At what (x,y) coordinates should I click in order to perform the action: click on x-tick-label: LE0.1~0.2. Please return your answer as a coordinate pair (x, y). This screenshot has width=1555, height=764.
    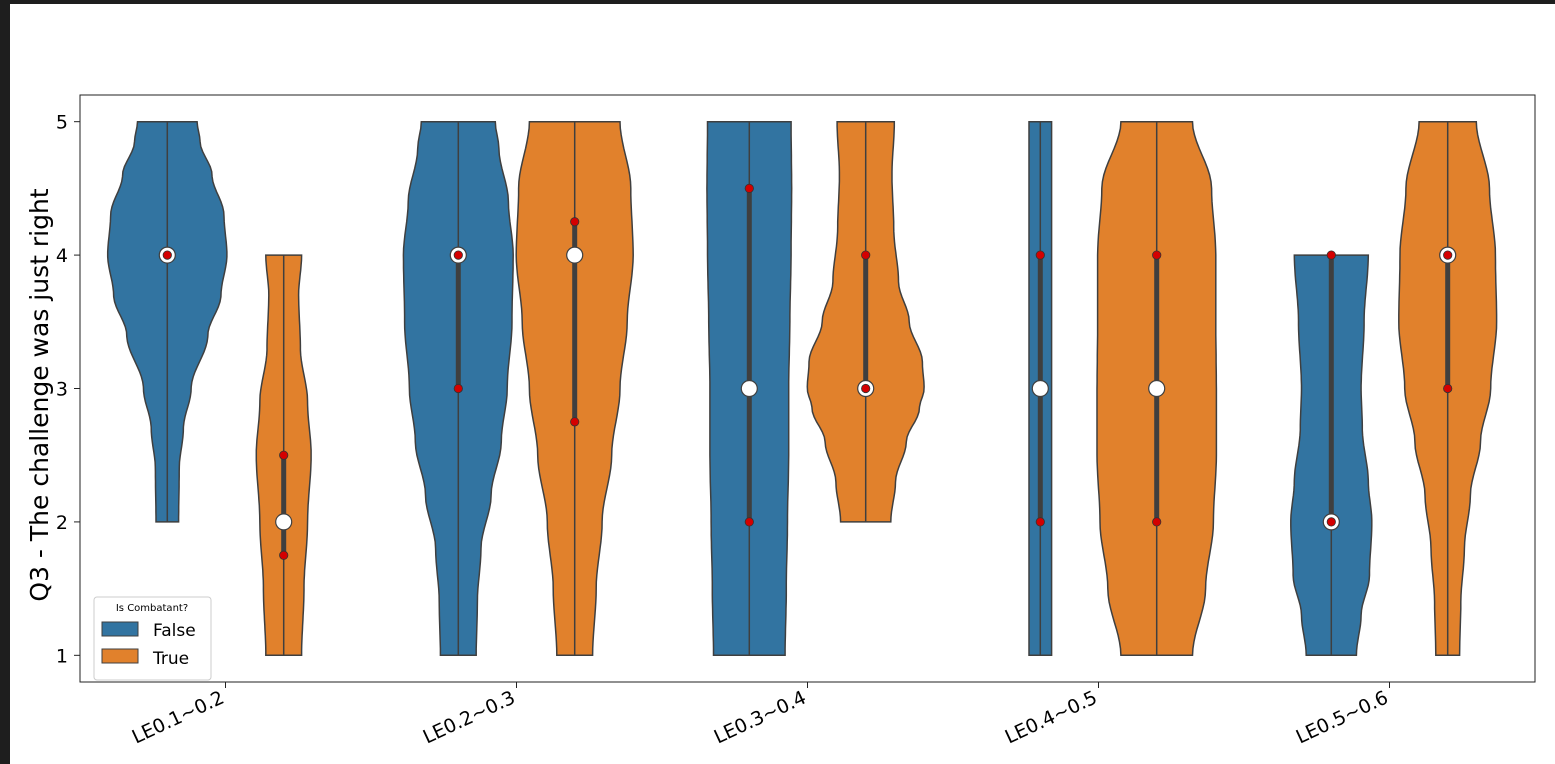
    Looking at the image, I should click on (178, 718).